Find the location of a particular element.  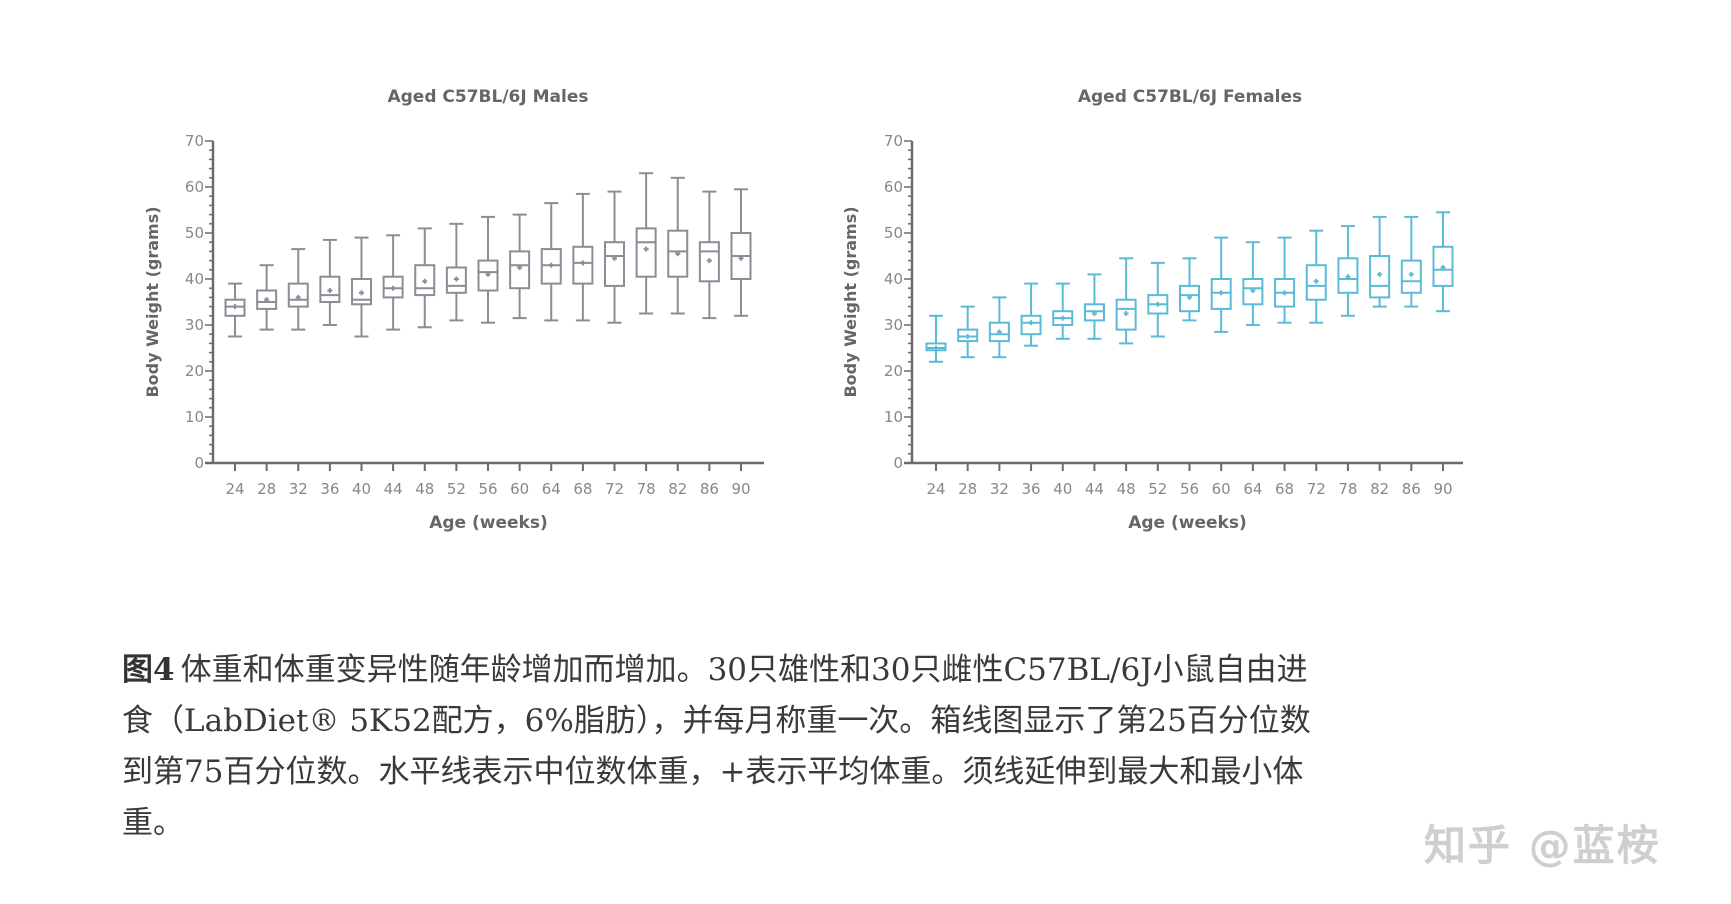

caption-label: 图4 is located at coordinates (148, 670).